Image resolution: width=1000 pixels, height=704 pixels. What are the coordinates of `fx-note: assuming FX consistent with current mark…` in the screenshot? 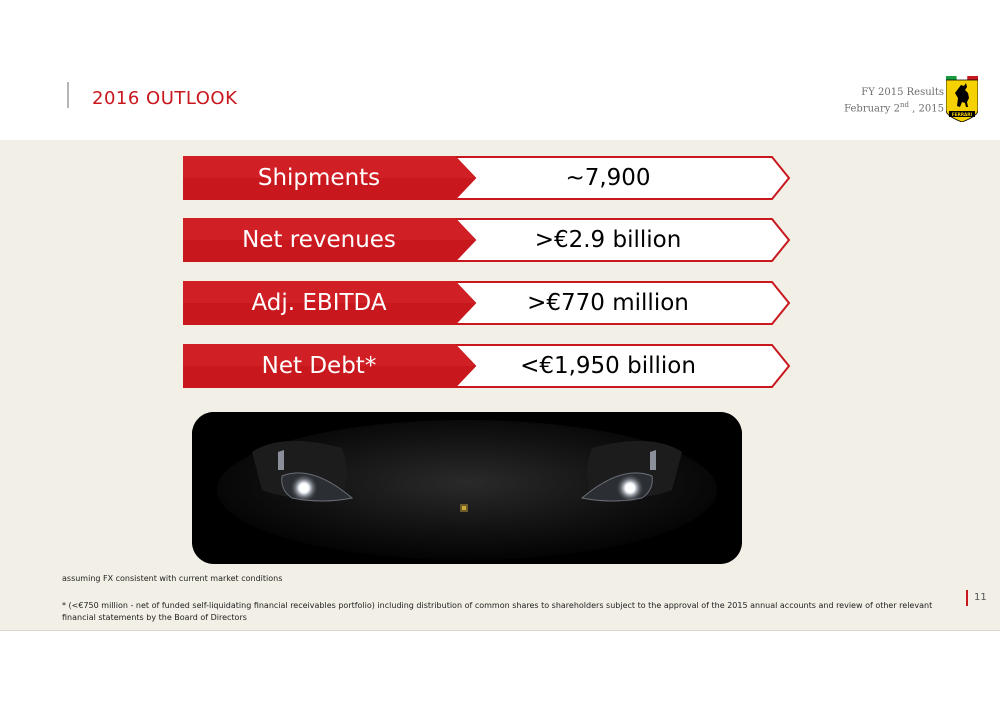 It's located at (172, 578).